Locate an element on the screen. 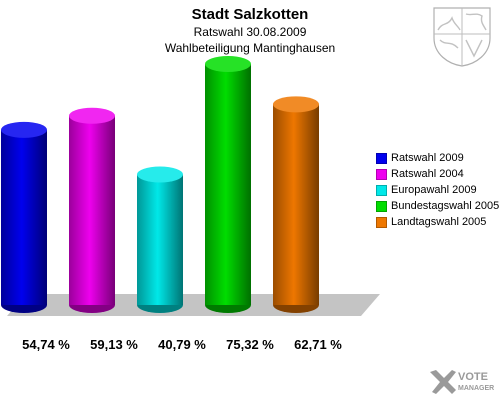 The width and height of the screenshot is (500, 401). value-label: 62,71 % is located at coordinates (318, 344).